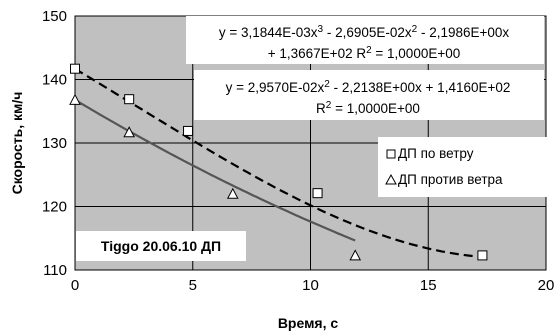 The height and width of the screenshot is (336, 560). I want to click on legend-square-marker, so click(391, 154).